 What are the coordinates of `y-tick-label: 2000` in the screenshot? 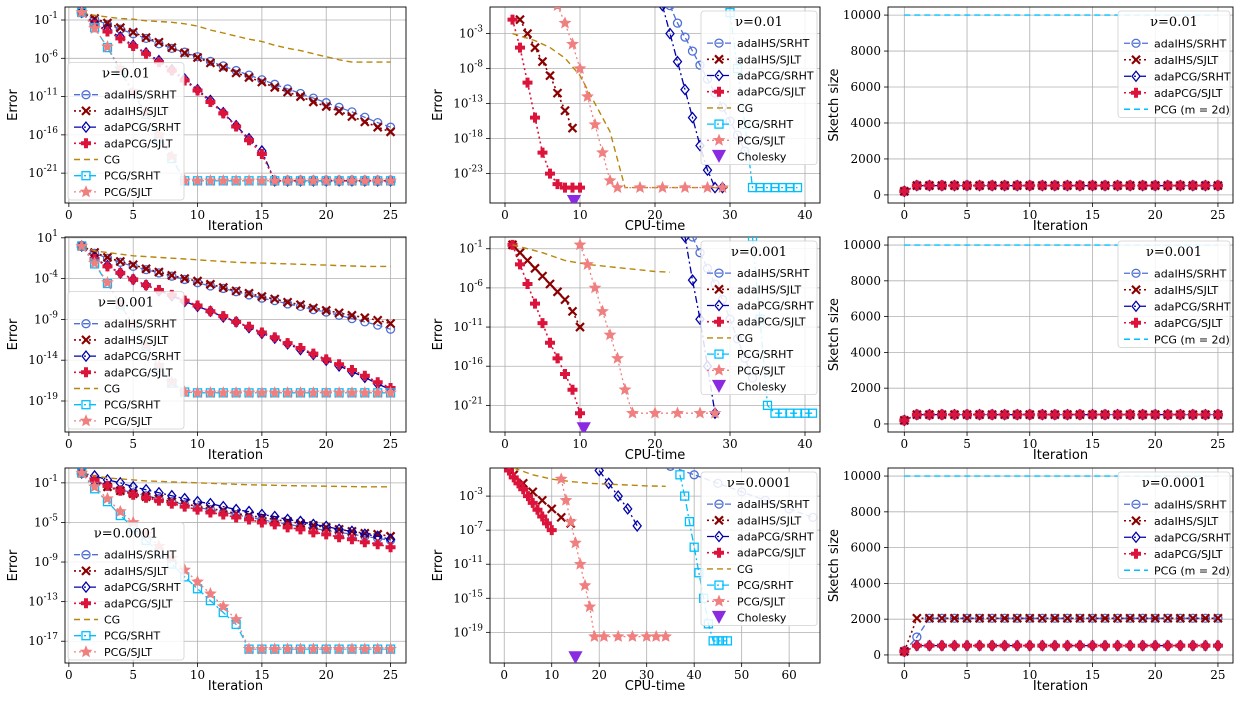 It's located at (865, 159).